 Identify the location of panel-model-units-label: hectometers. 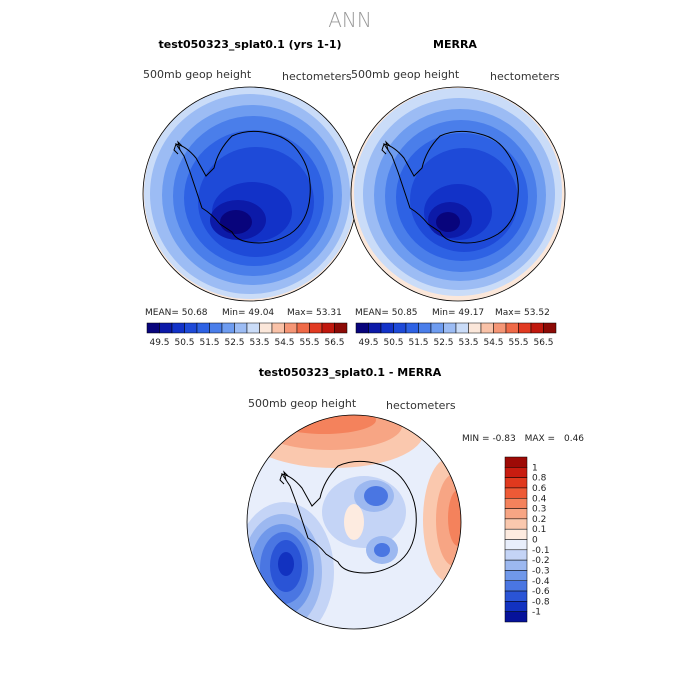
(317, 76).